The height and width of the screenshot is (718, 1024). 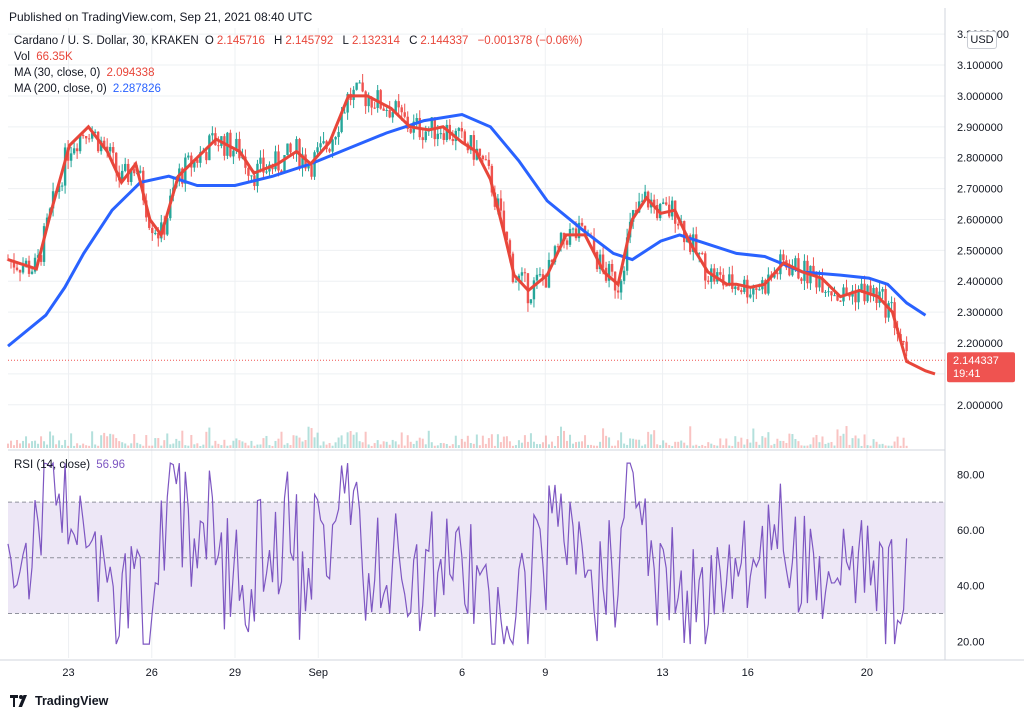 I want to click on y-tick-label: 2.200000, so click(x=980, y=344).